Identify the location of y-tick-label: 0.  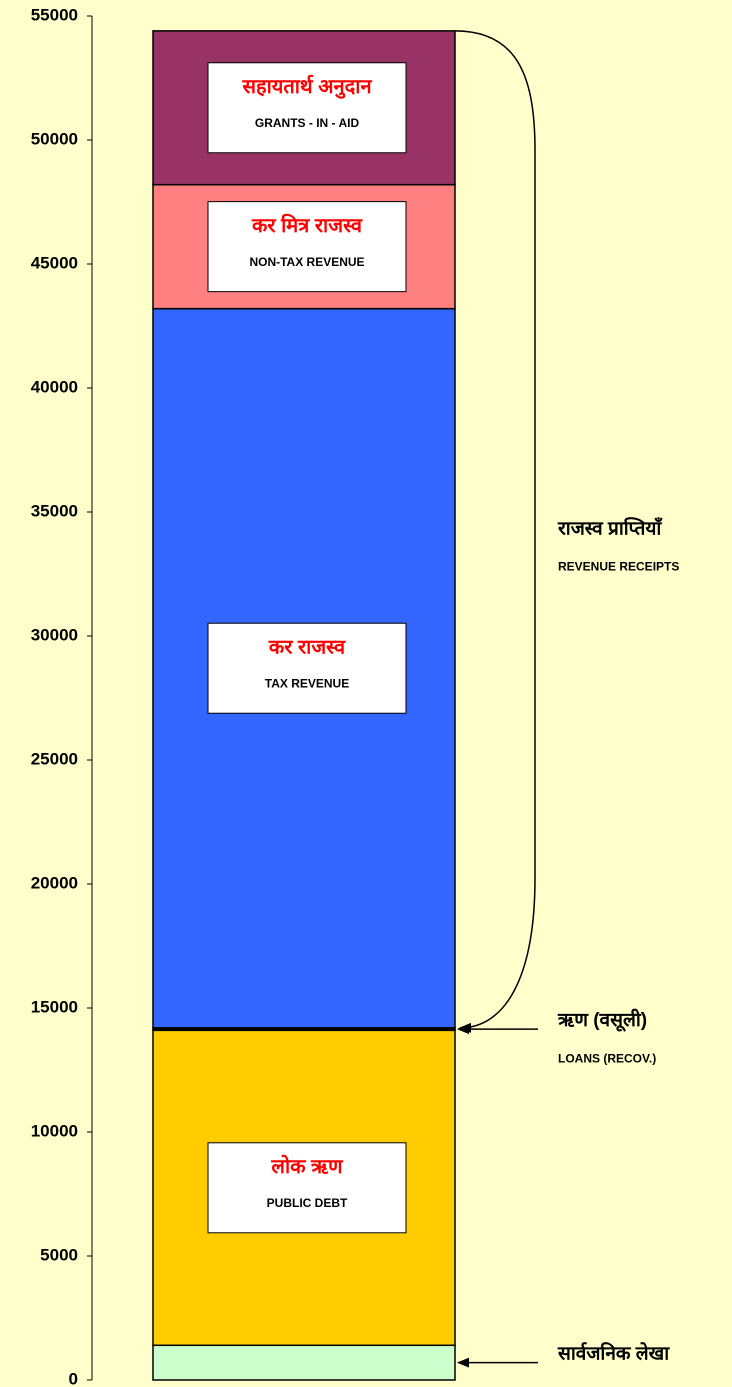
(73, 1378).